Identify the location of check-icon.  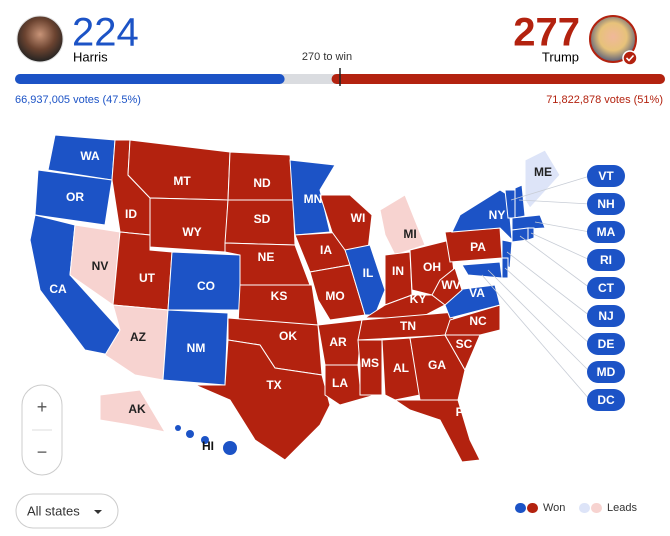
(630, 58).